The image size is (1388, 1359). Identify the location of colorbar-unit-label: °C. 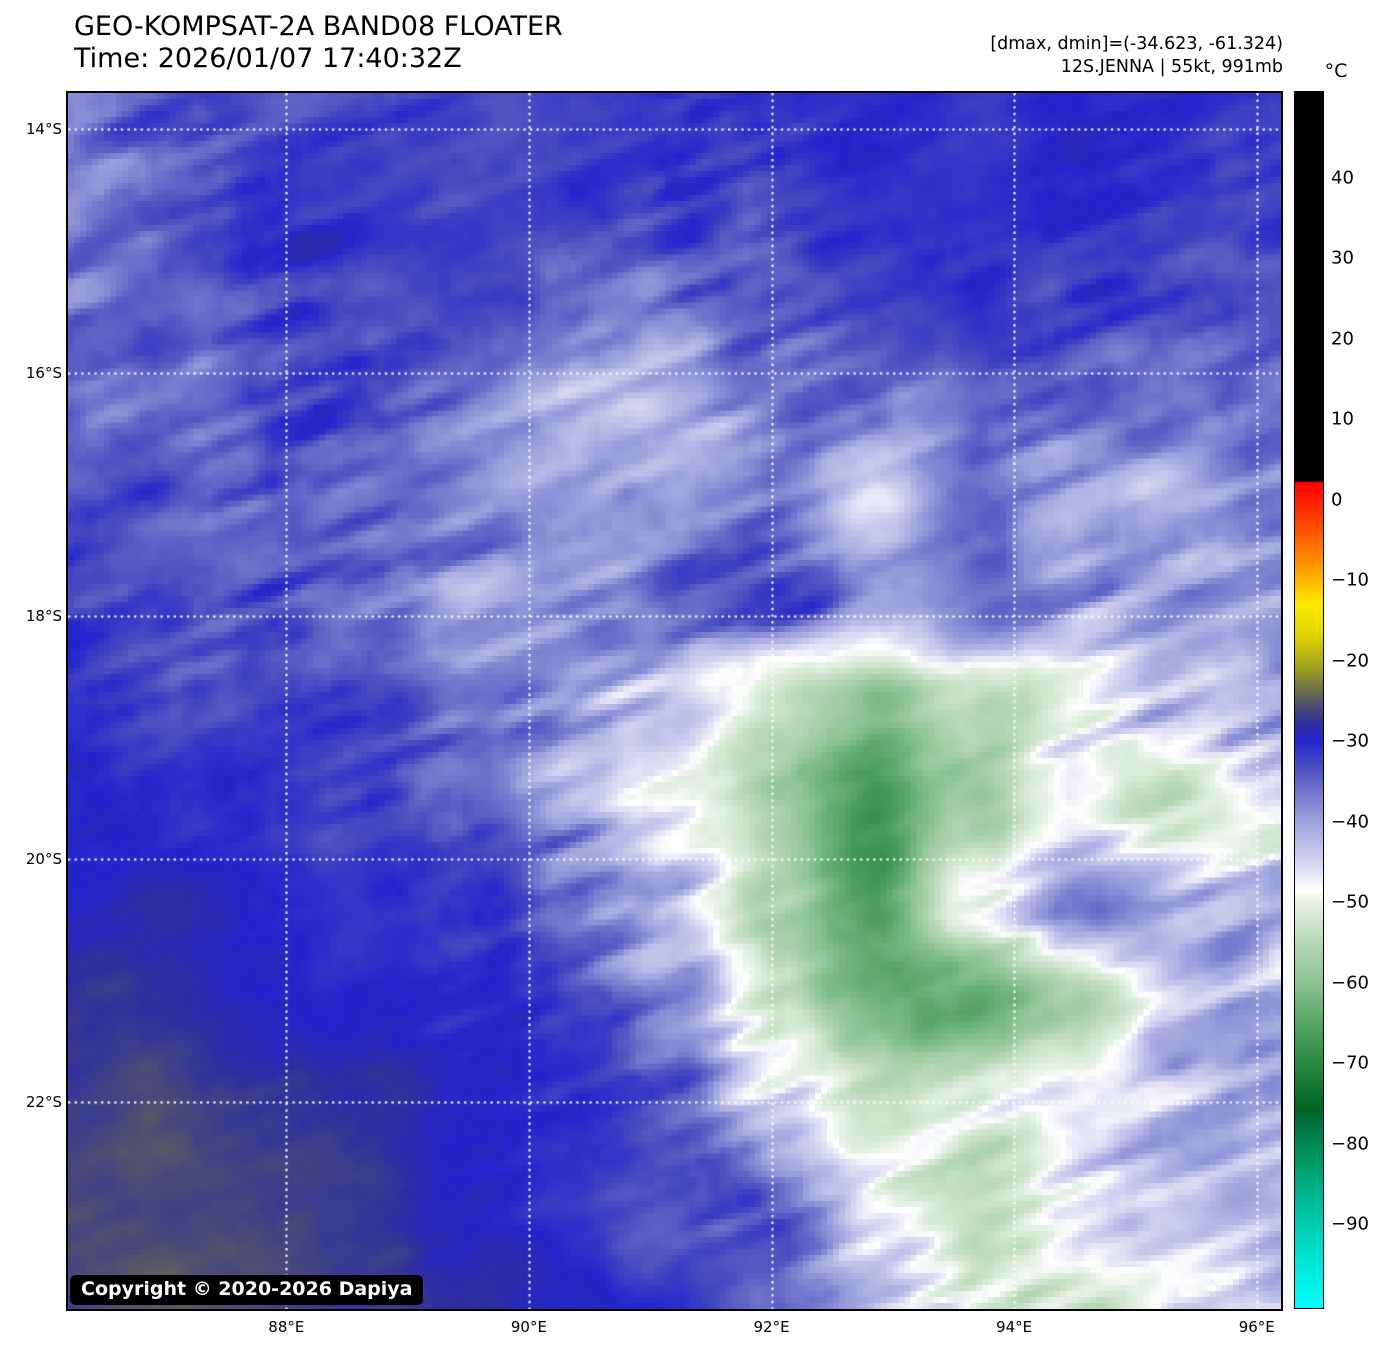
(1336, 71).